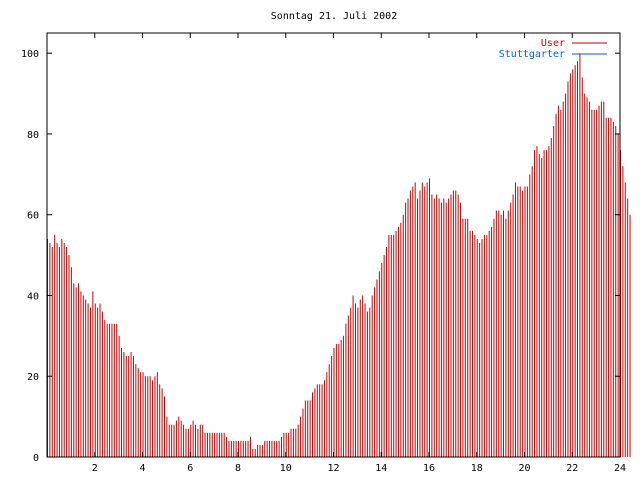  Describe the element at coordinates (33, 135) in the screenshot. I see `y-tick-label: 80` at that location.